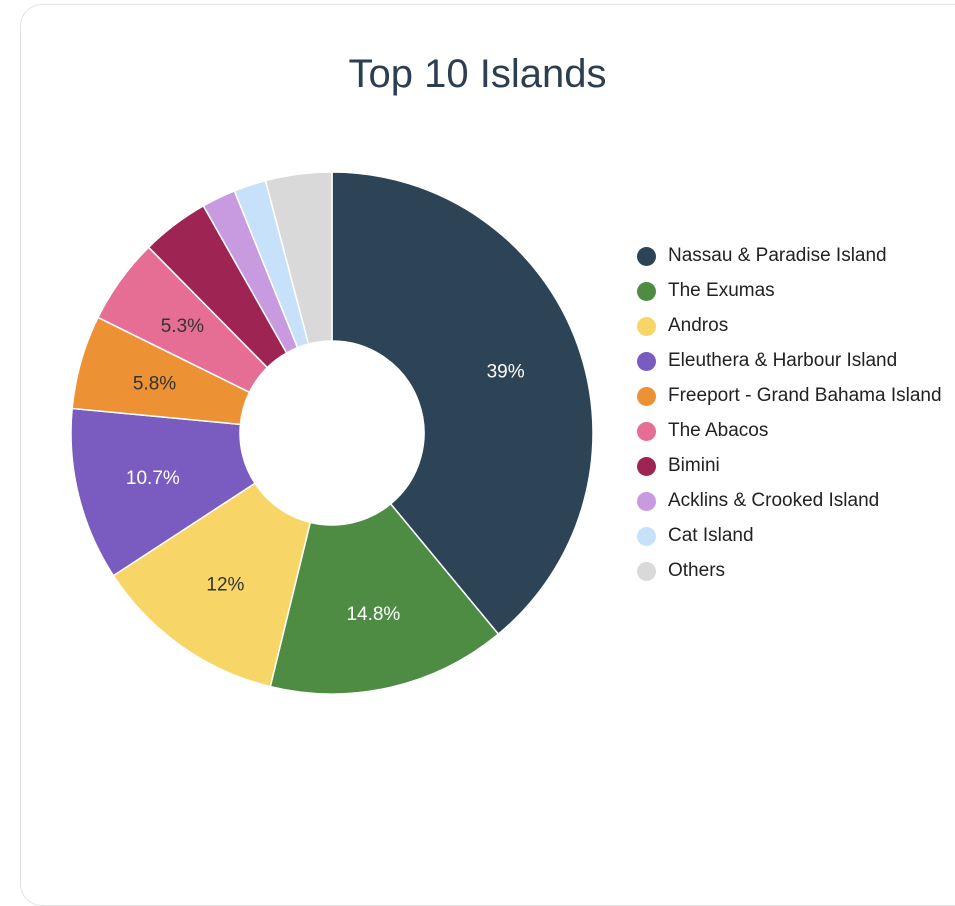 Image resolution: width=955 pixels, height=906 pixels. What do you see at coordinates (805, 395) in the screenshot?
I see `legend-label: Freeport - Grand Bahama Island` at bounding box center [805, 395].